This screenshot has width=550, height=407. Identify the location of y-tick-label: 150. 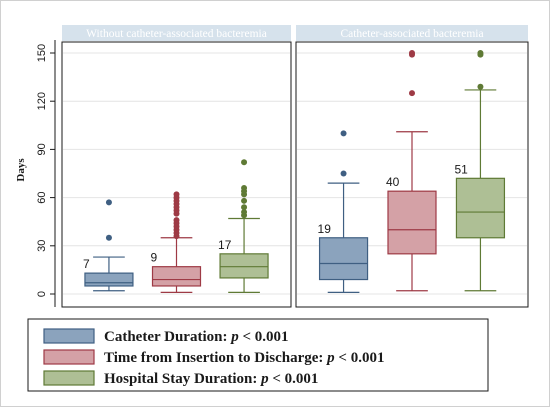
(42, 53).